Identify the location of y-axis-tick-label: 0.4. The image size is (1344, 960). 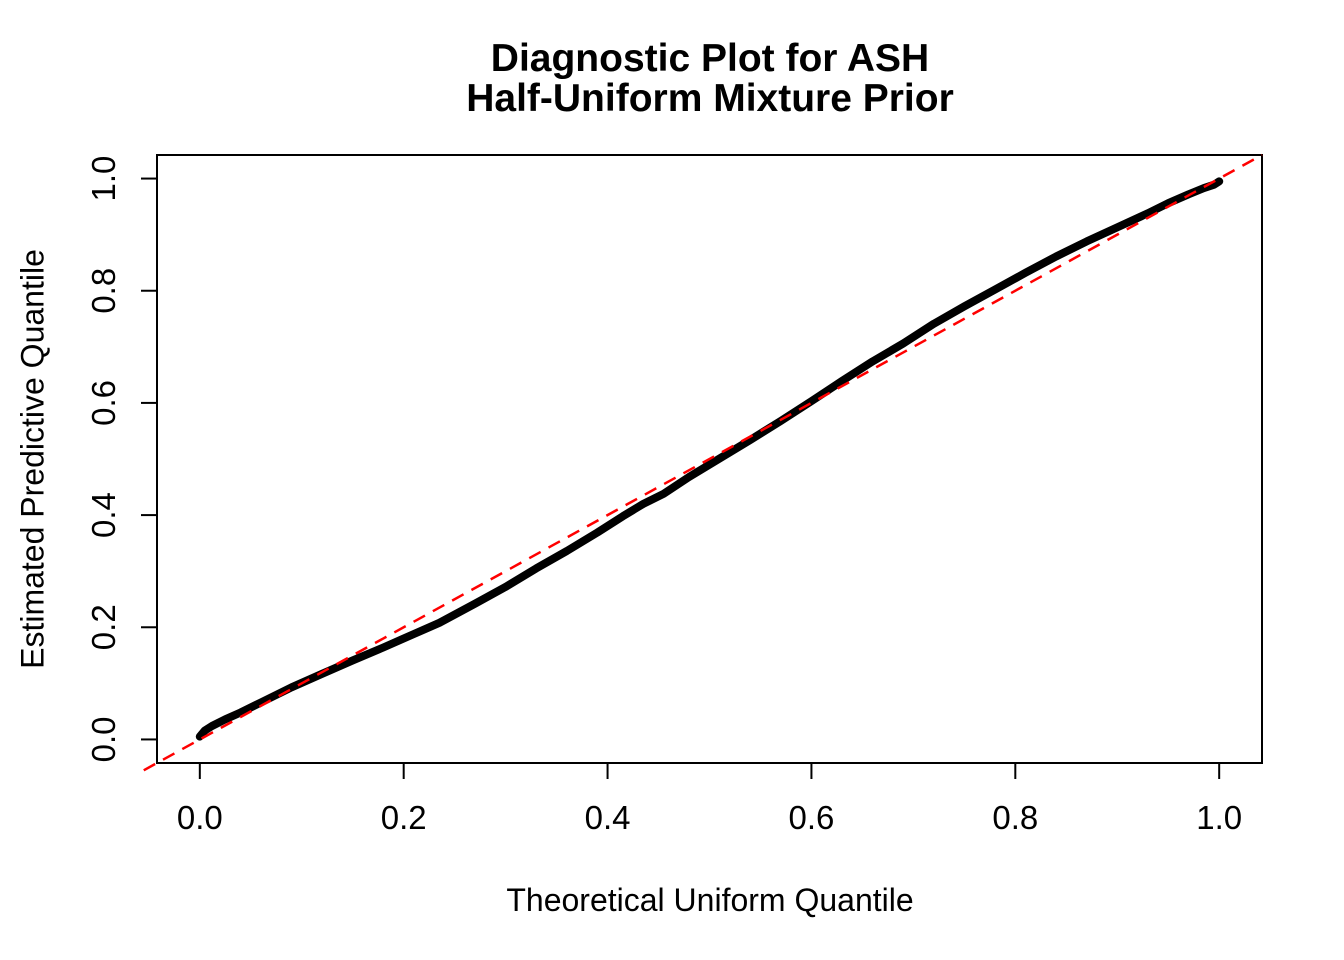
(103, 515).